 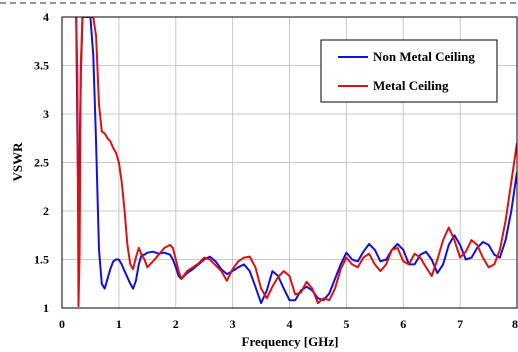 I want to click on y-tick-labels: 1 1.5 2 2.5 3 3.5 4, so click(x=41, y=162).